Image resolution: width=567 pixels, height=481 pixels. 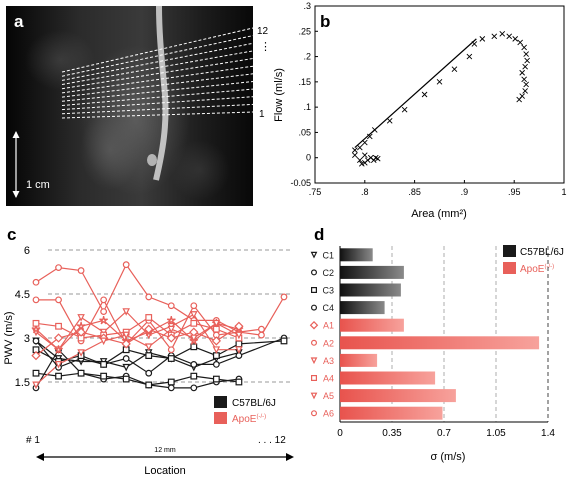 What do you see at coordinates (414, 192) in the screenshot?
I see `x-tick-label-b: .85` at bounding box center [414, 192].